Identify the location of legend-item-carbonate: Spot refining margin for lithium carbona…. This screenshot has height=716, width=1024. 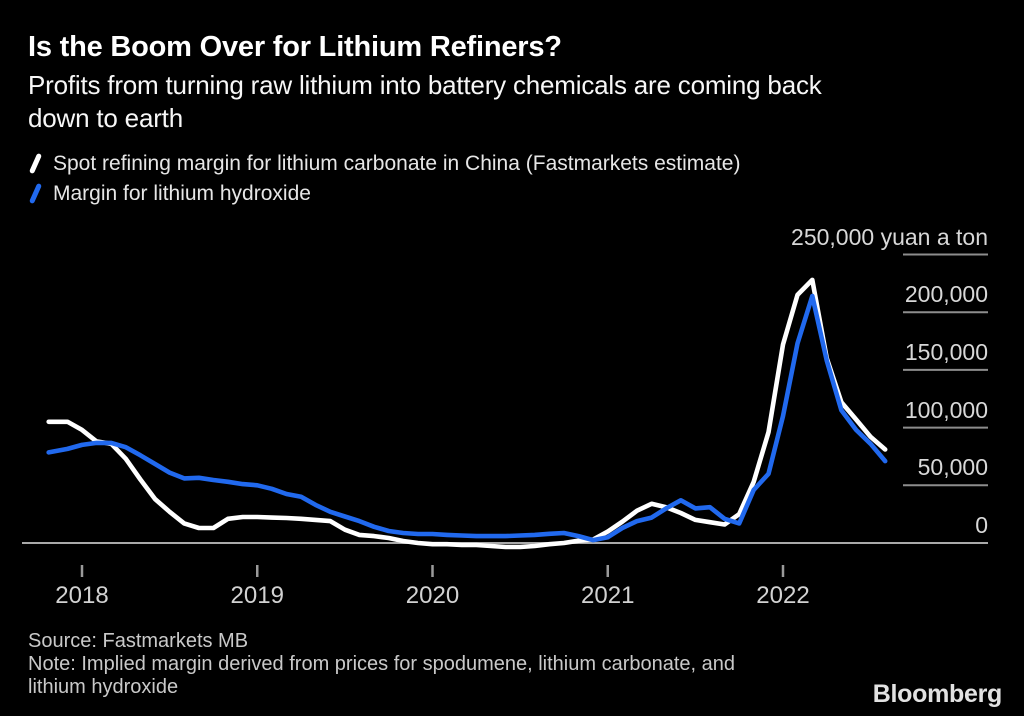
(382, 163).